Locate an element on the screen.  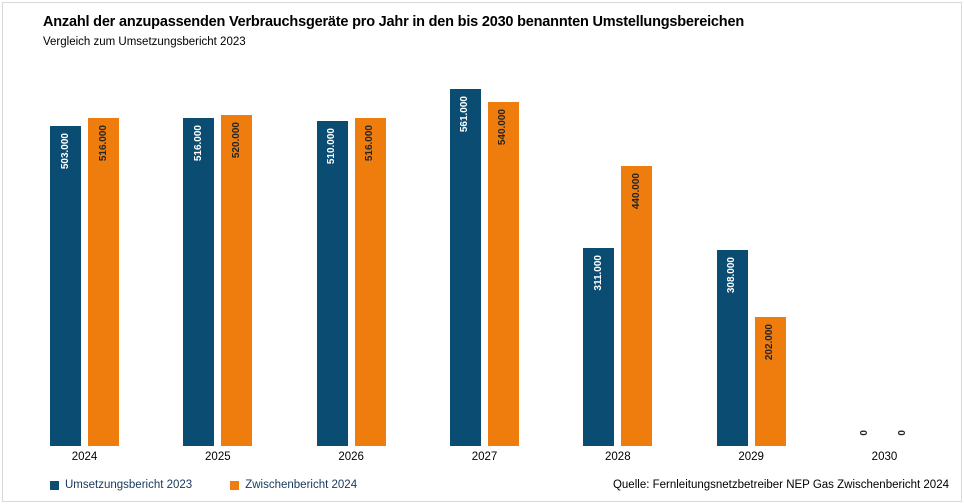
bar-umsetzungsbericht-2023-2027: 561.000 is located at coordinates (465, 267).